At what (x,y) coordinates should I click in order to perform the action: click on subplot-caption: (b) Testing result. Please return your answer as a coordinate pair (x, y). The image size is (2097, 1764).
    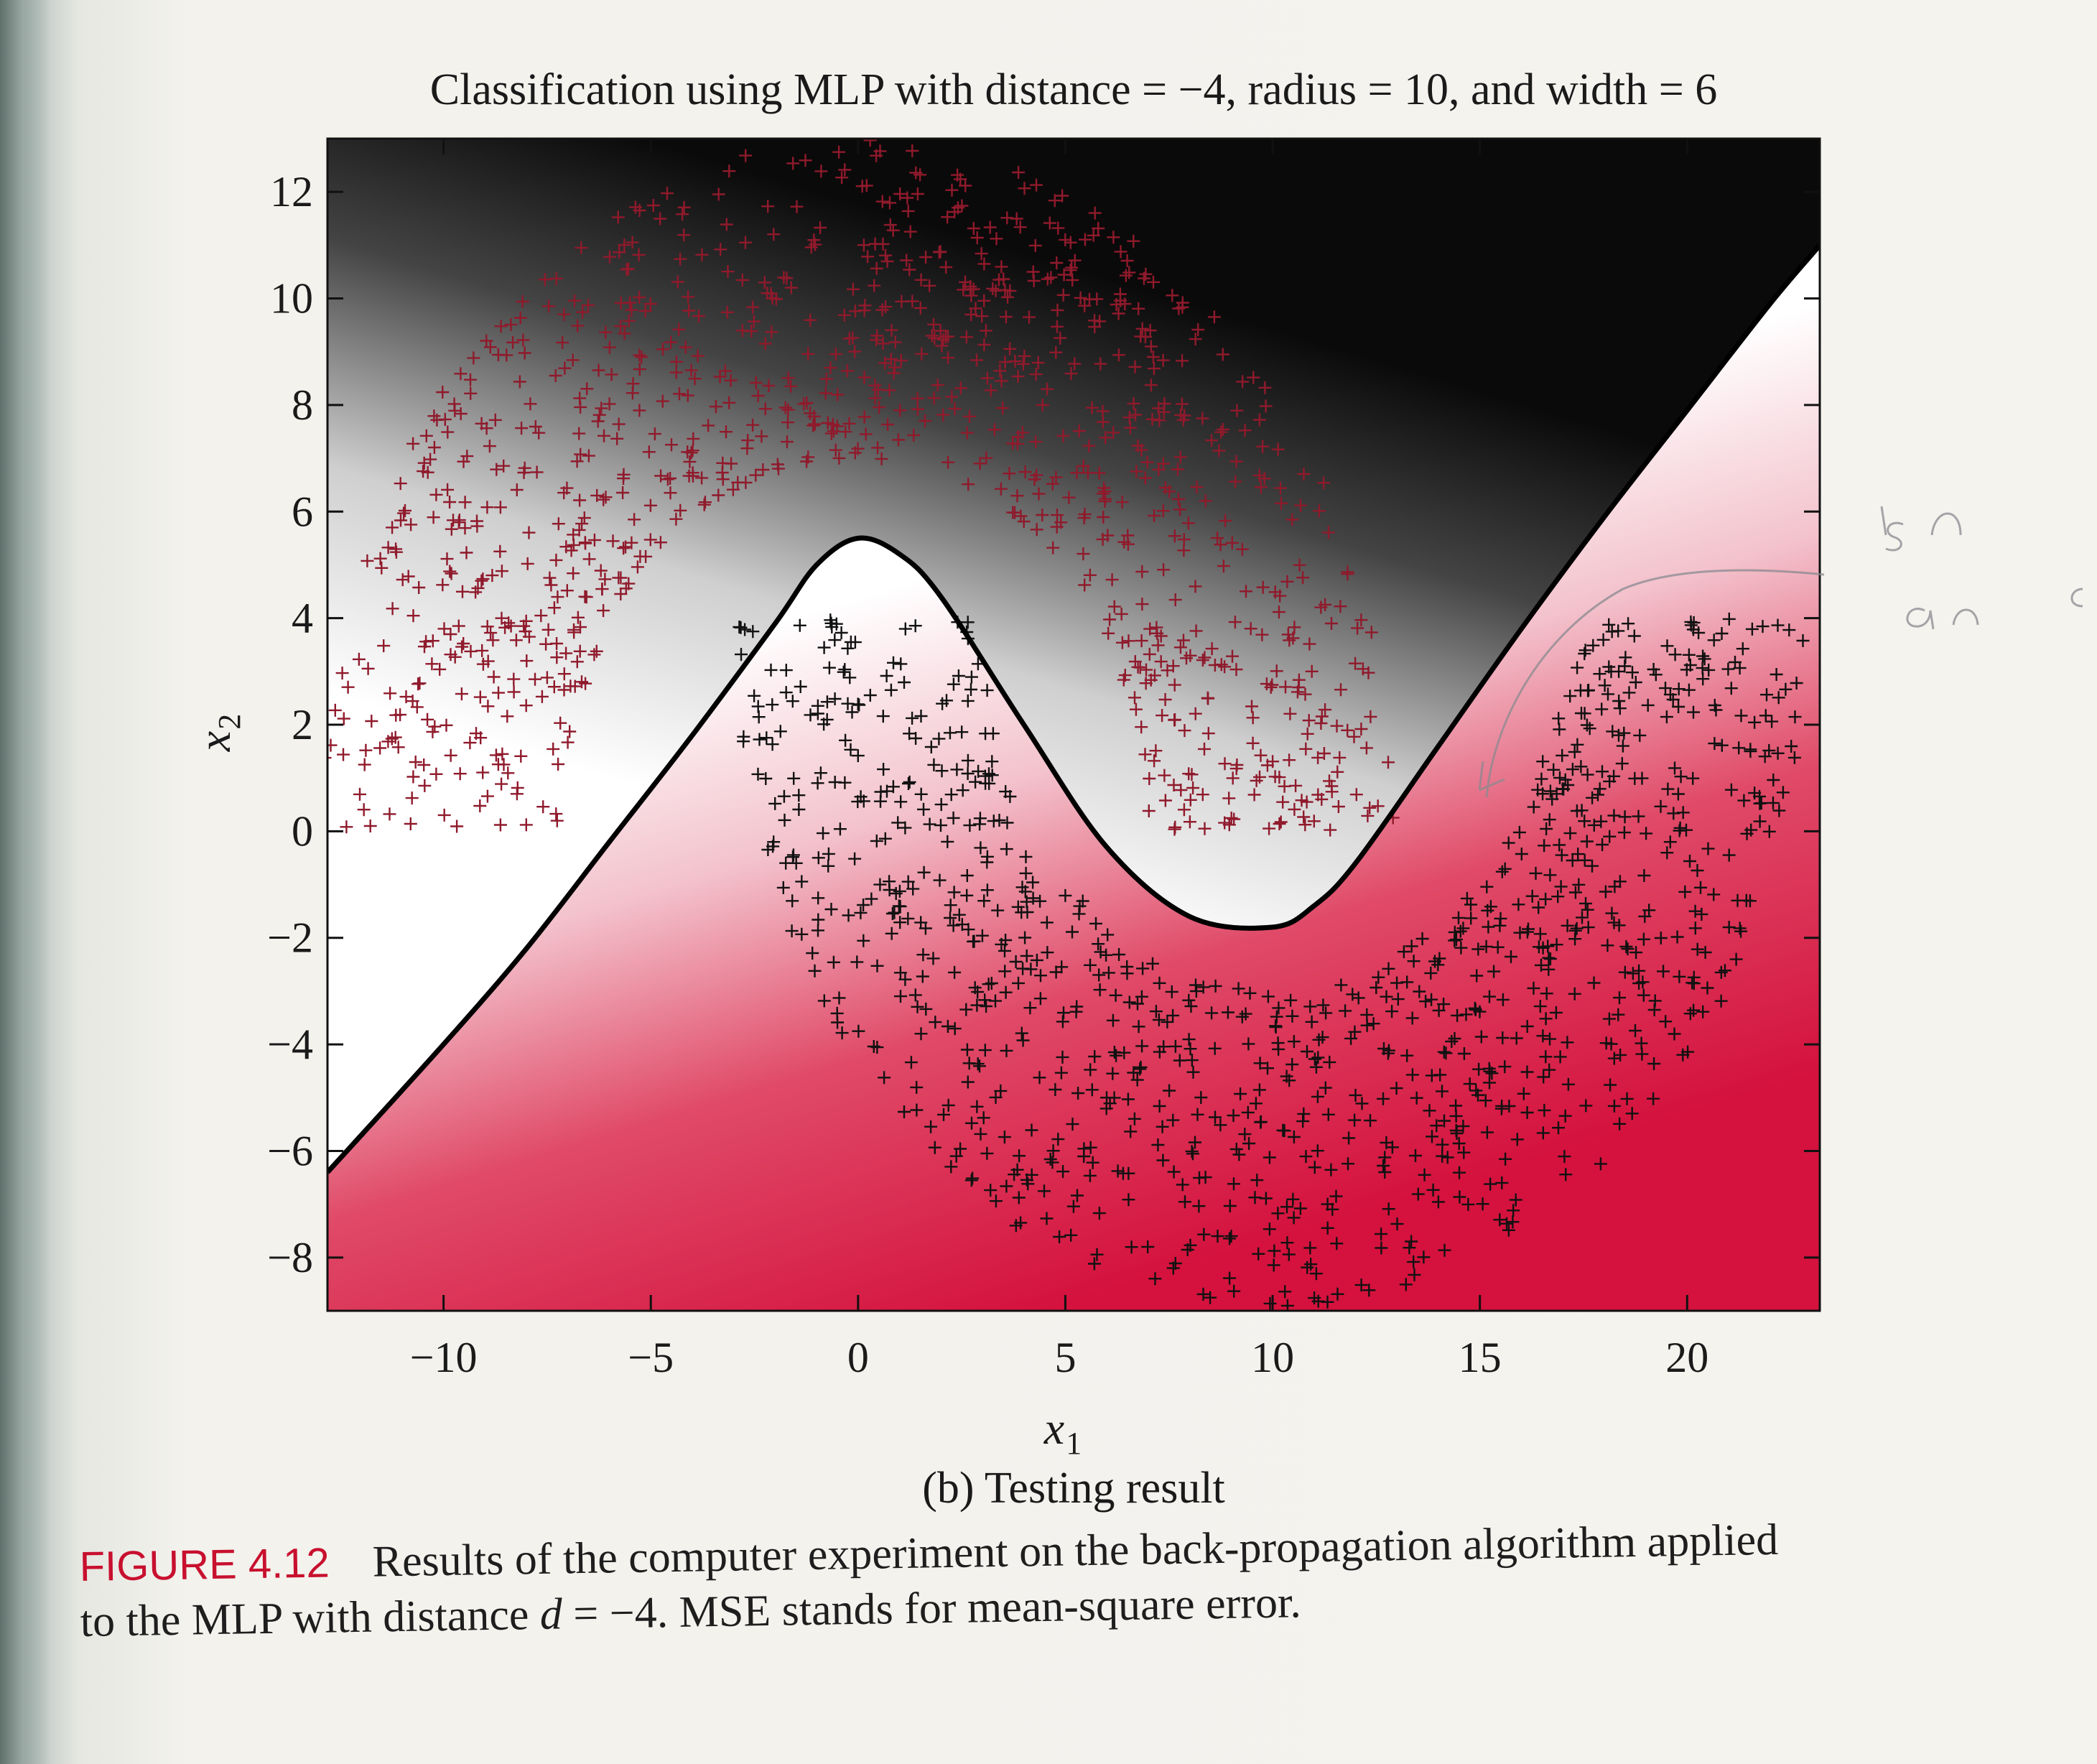
    Looking at the image, I should click on (1073, 1488).